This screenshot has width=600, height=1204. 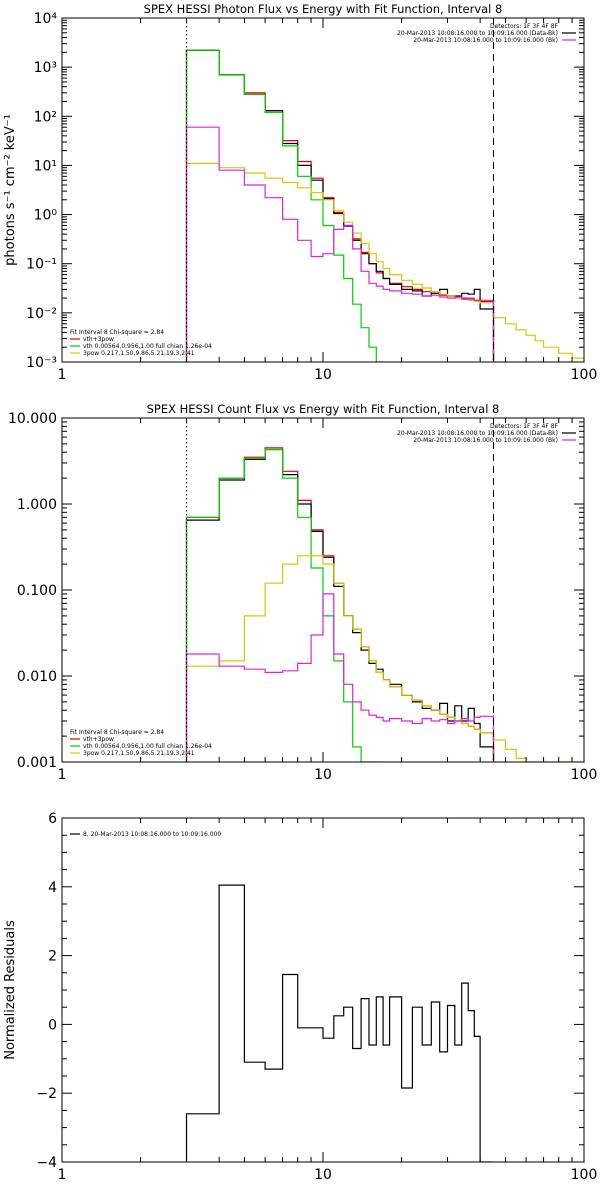 I want to click on y-tick-label: 10.000, so click(x=32, y=419).